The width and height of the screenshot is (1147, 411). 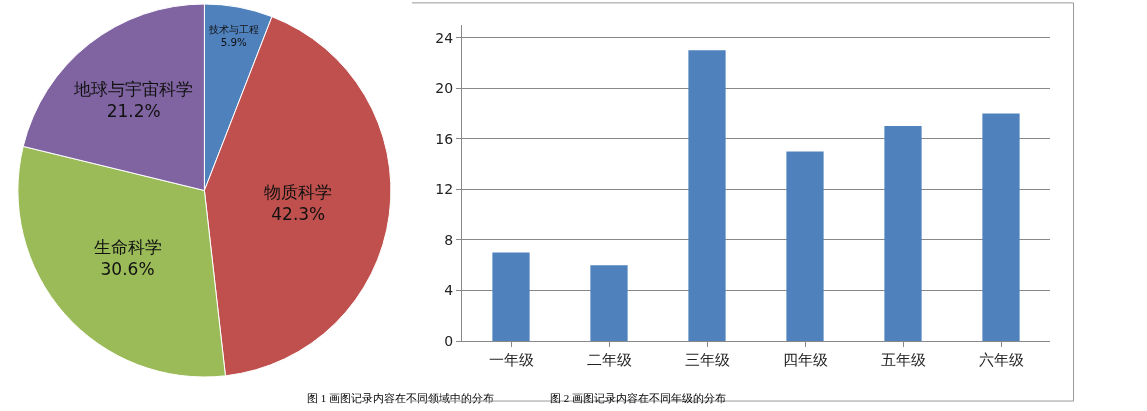 I want to click on y-tick-label: 12, so click(x=444, y=189).